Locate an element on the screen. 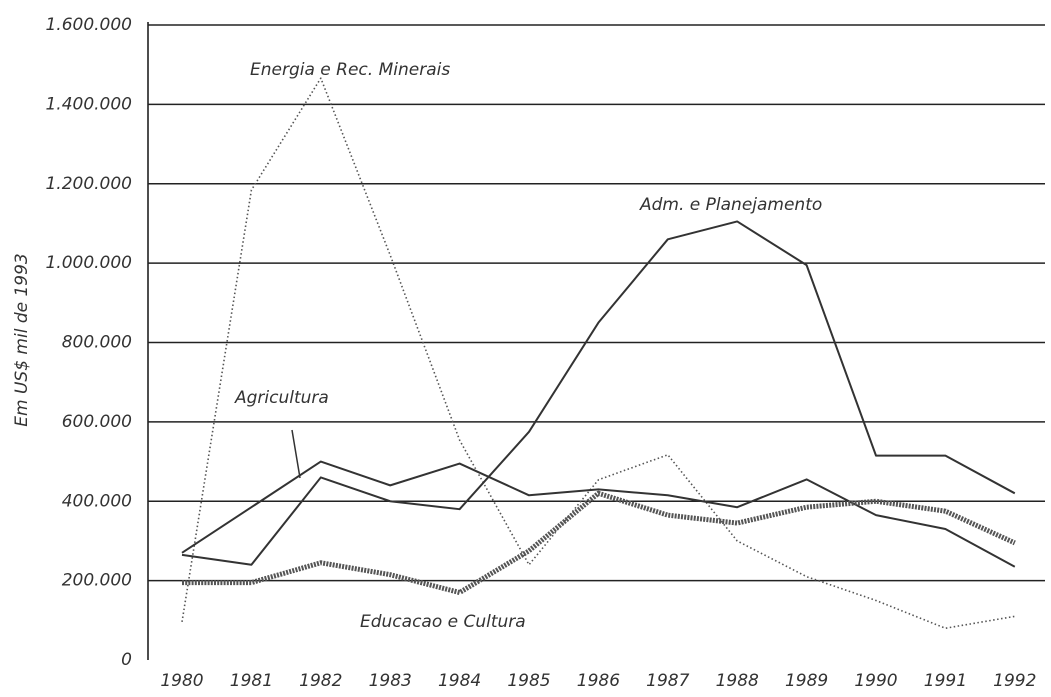 This screenshot has width=1051, height=697. series-label: Educacao e Cultura is located at coordinates (443, 622).